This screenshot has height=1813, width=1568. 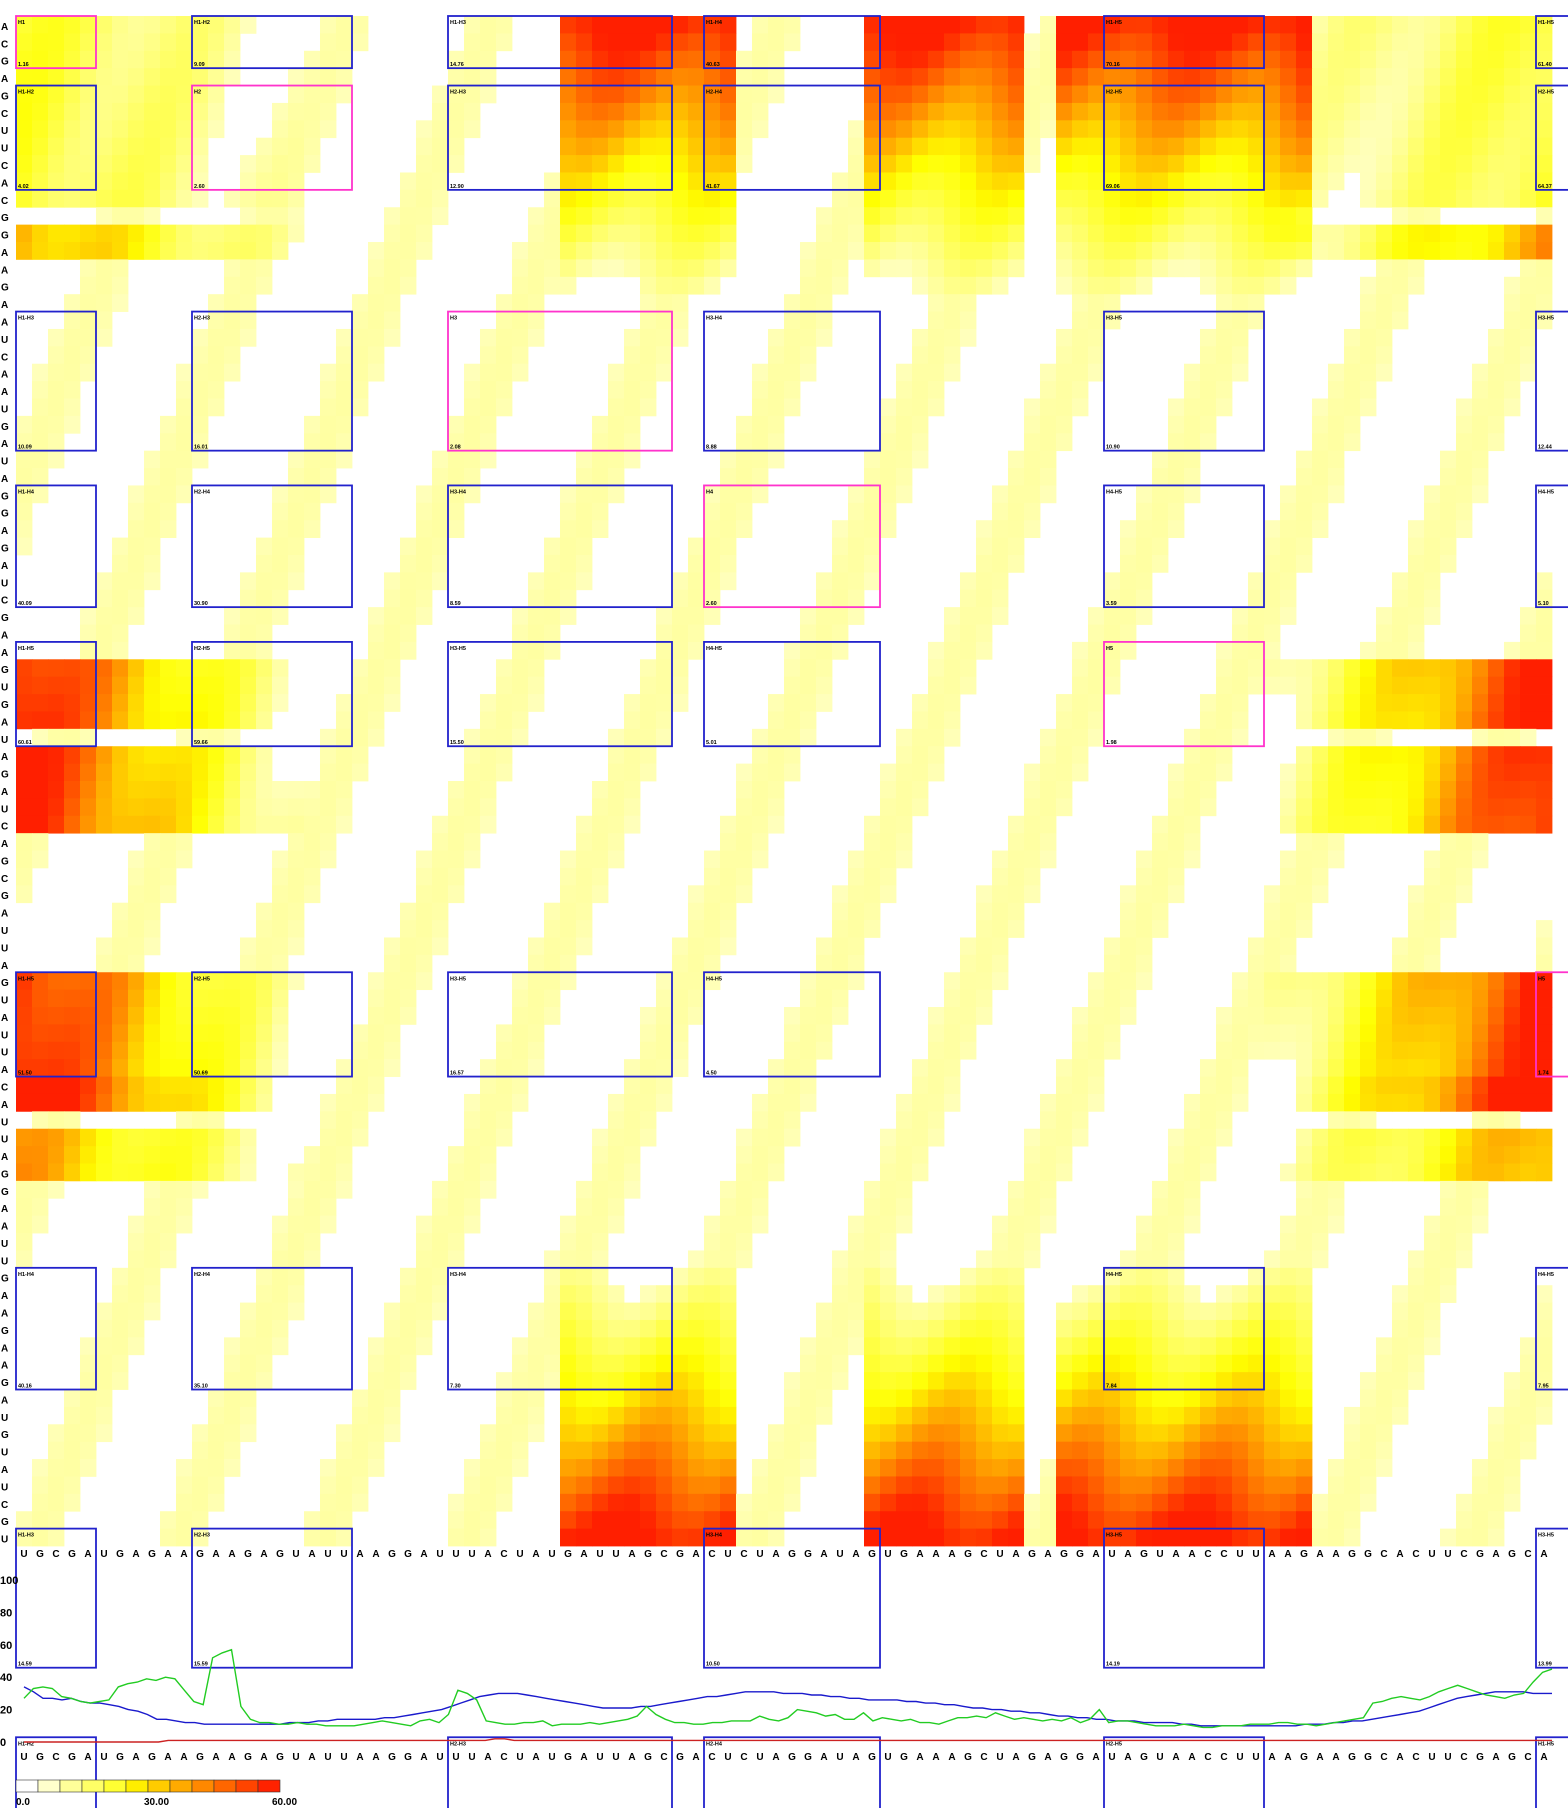 I want to click on column-sequence-letter: G, so click(x=72, y=1554).